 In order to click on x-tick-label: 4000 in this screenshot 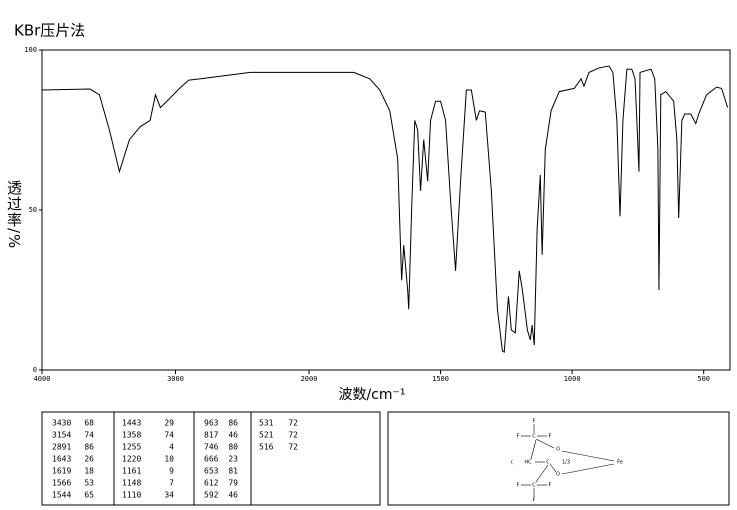, I will do `click(42, 379)`.